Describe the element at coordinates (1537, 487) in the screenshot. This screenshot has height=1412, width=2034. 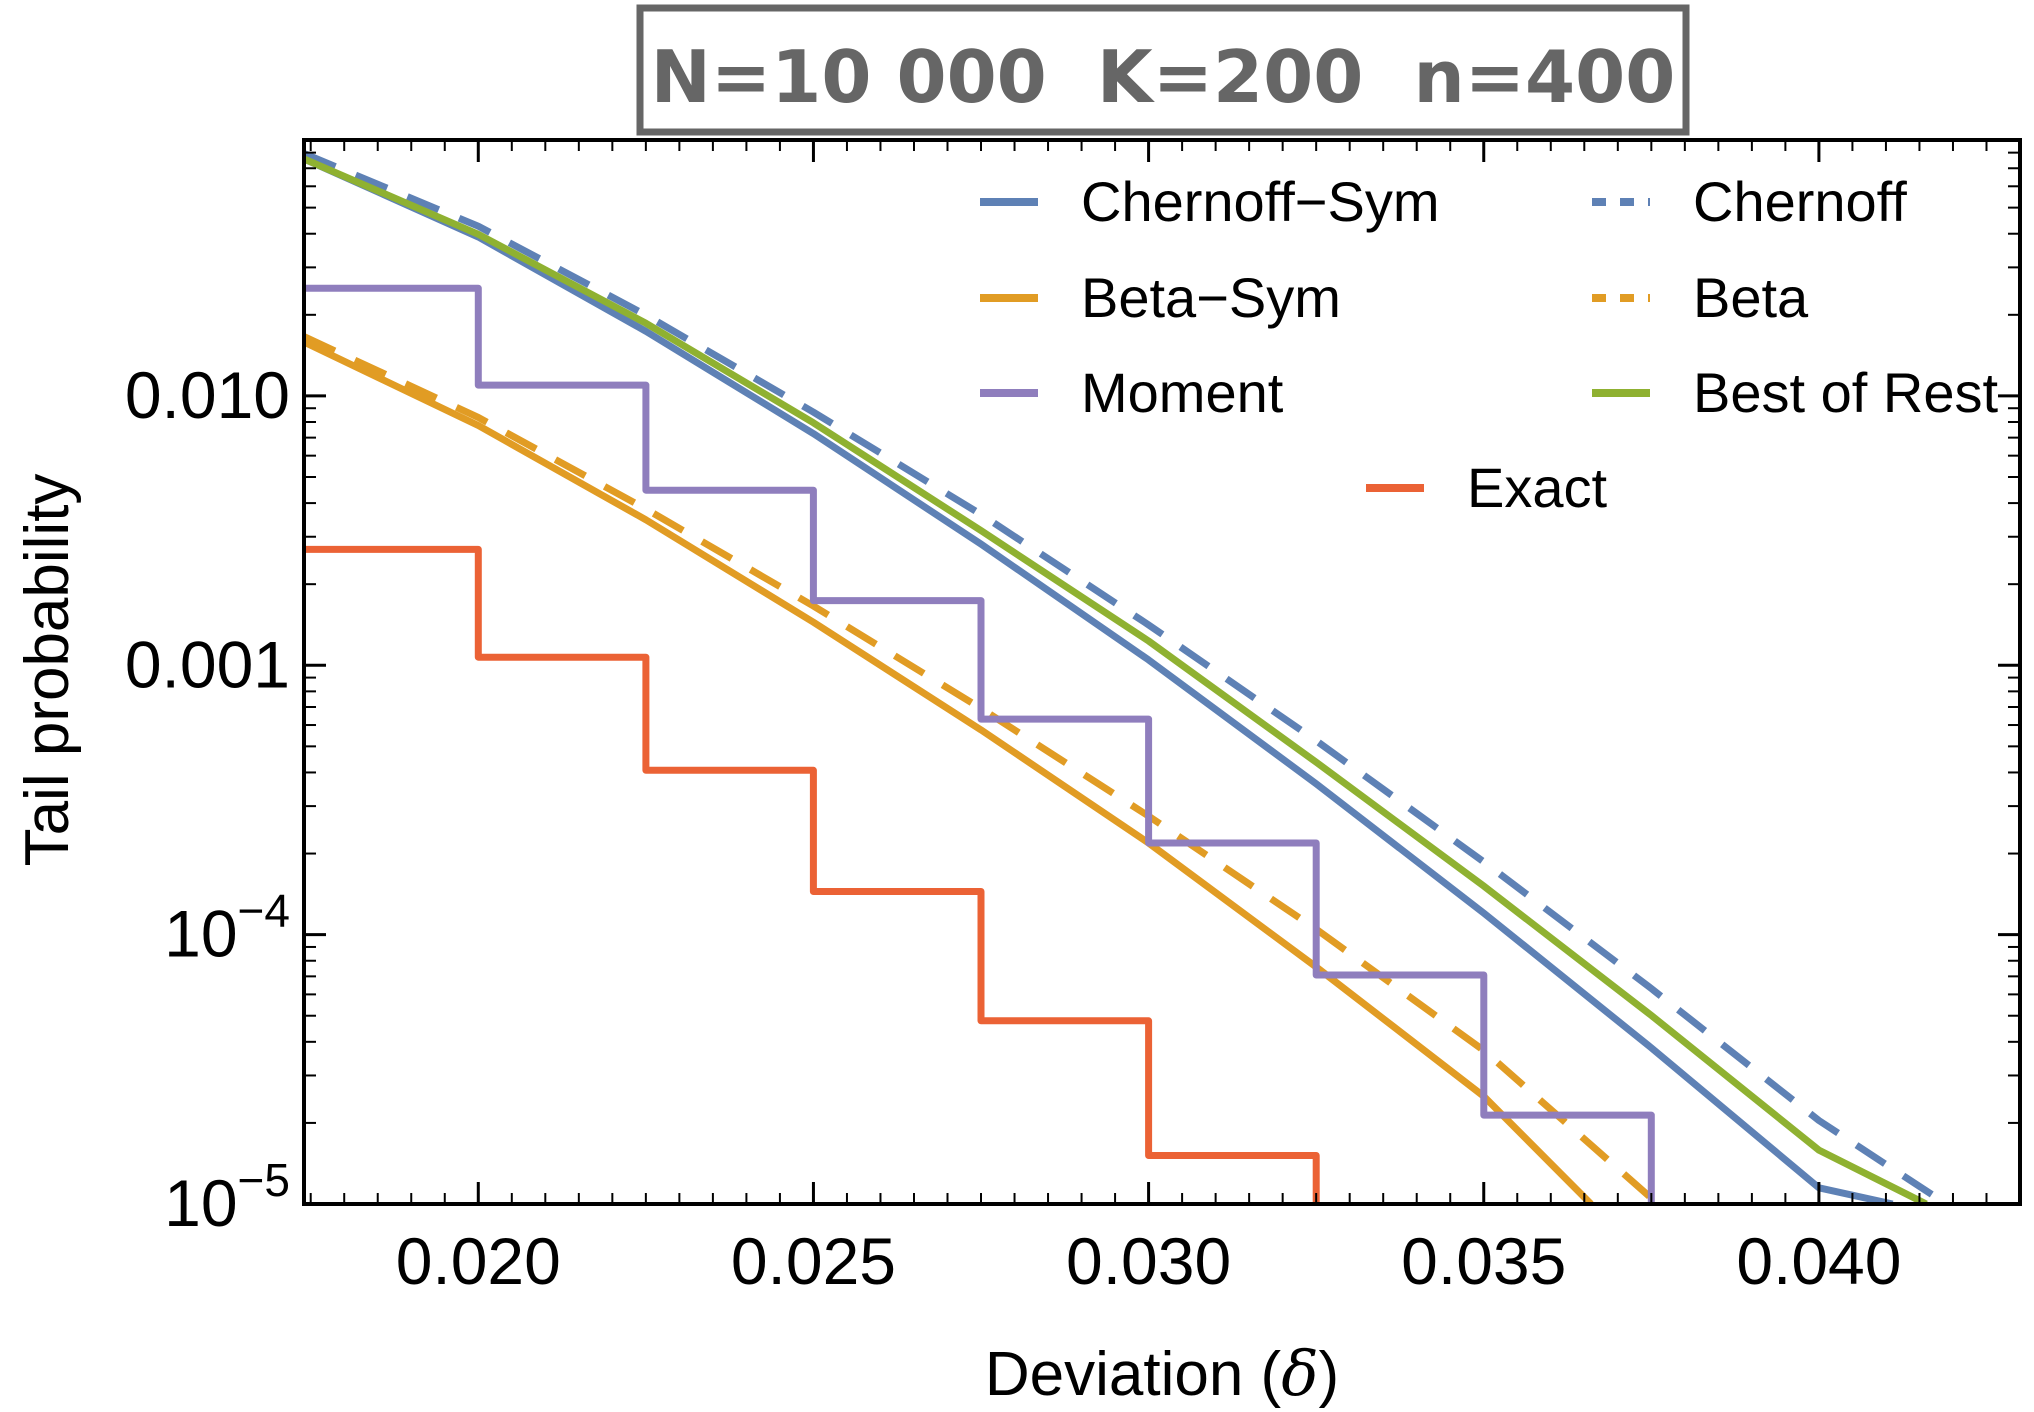
I see `legend-label: Exact` at that location.